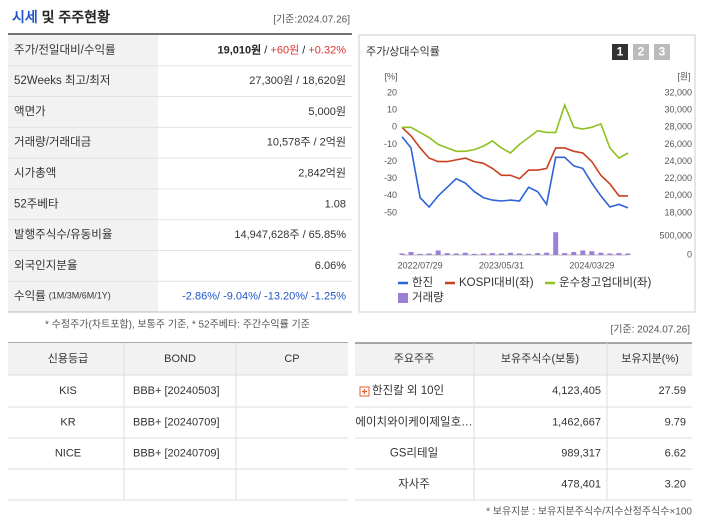 This screenshot has width=702, height=525. I want to click on legend-label: 거래량, so click(428, 297).